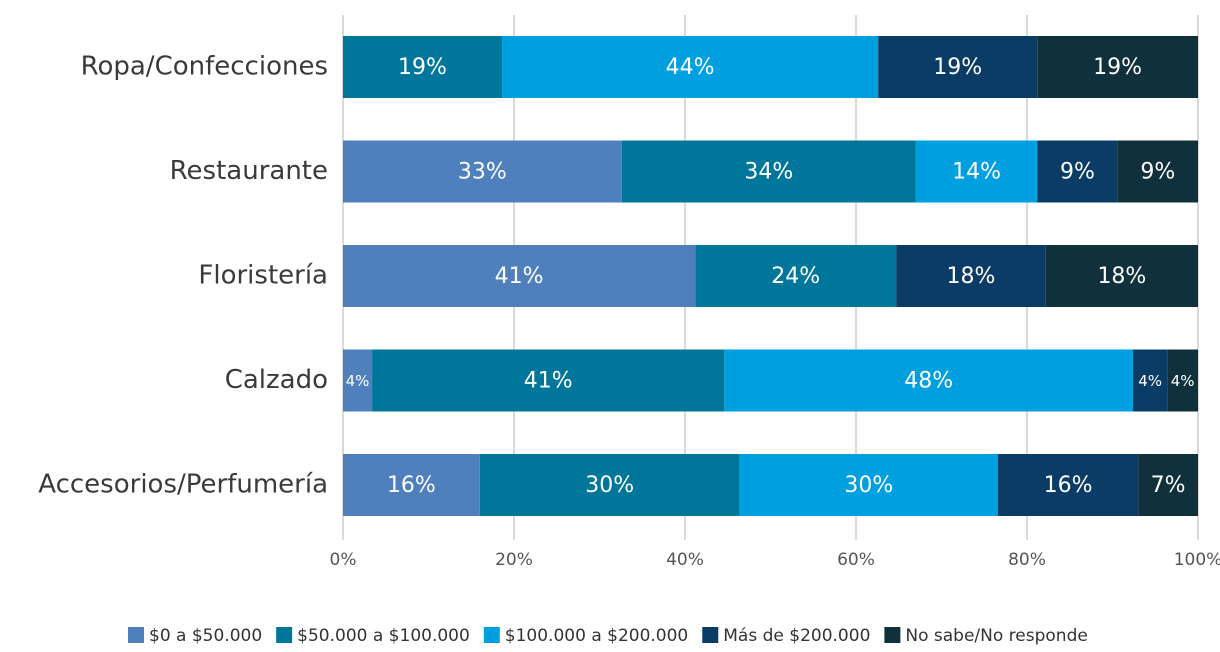 The image size is (1220, 652). I want to click on category-label: Calzado, so click(276, 380).